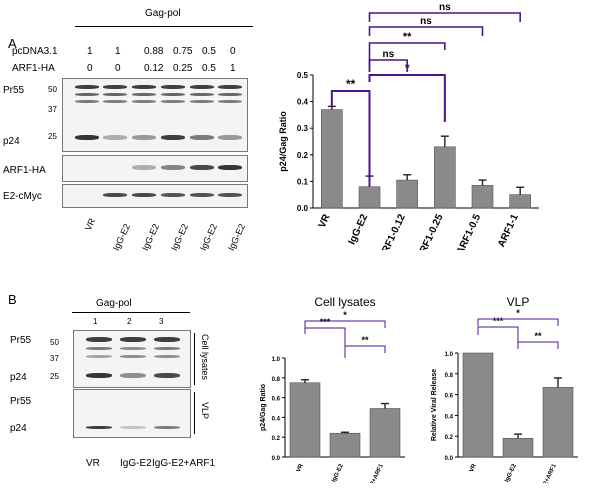  Describe the element at coordinates (303, 128) in the screenshot. I see `y-tick-label: 0.3` at that location.